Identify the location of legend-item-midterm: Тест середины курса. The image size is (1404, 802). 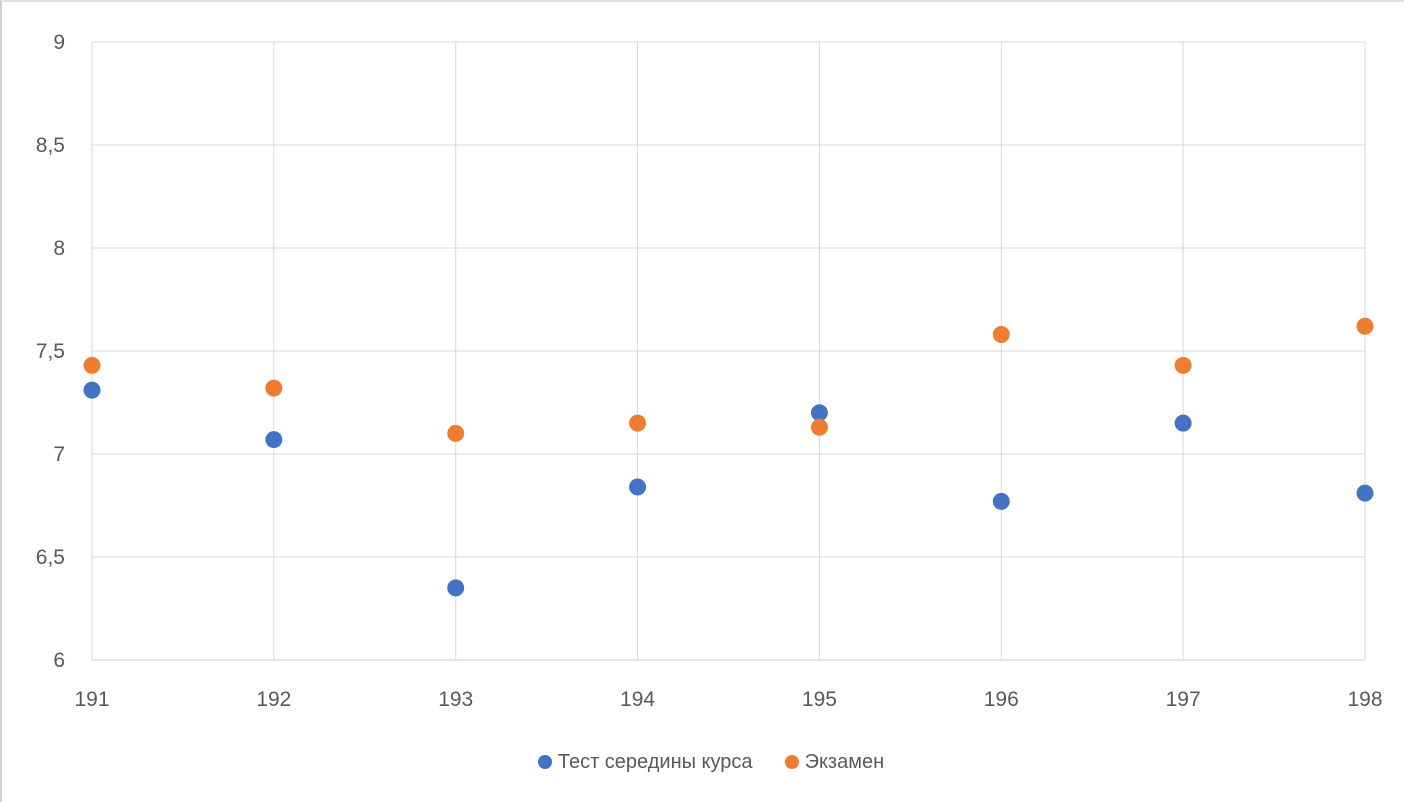
(645, 762).